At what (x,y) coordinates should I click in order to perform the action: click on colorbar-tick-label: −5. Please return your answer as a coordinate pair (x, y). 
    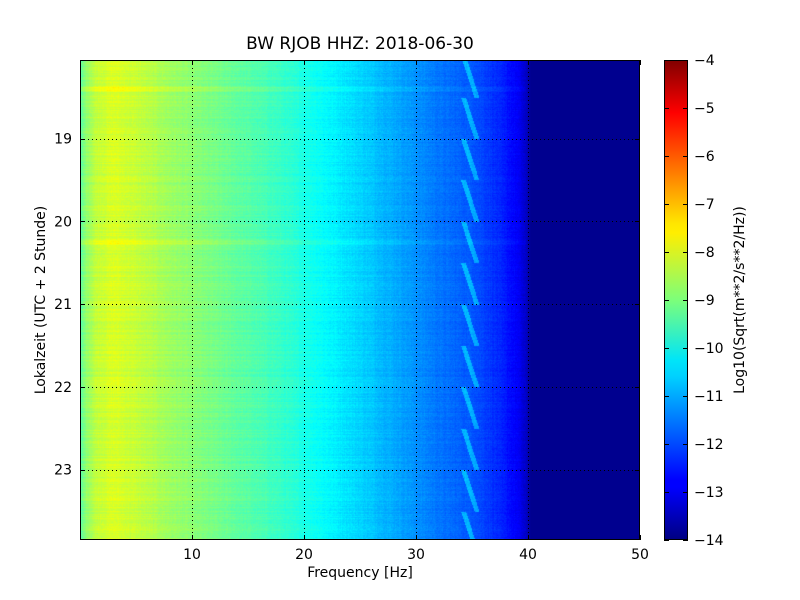
    Looking at the image, I should click on (704, 109).